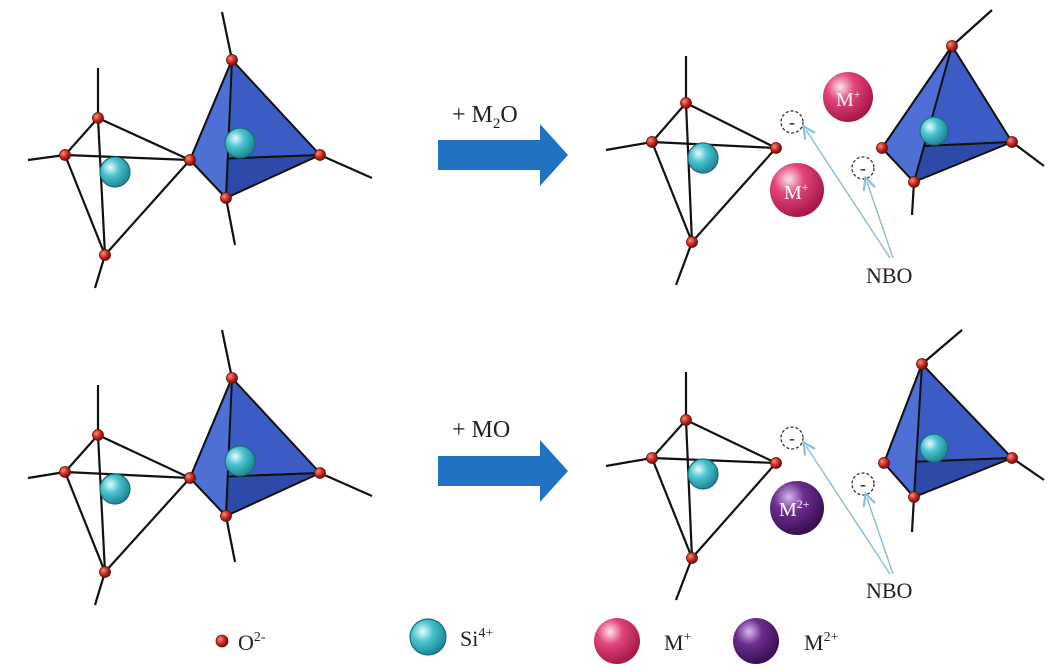 The height and width of the screenshot is (671, 1048). I want to click on divalent-ion-icon, so click(756, 641).